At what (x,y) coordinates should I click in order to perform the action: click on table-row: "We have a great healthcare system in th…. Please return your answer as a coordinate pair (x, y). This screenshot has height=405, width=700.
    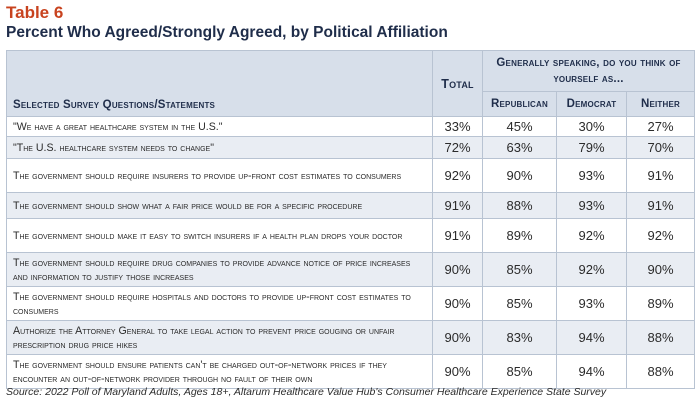
    Looking at the image, I should click on (350, 126).